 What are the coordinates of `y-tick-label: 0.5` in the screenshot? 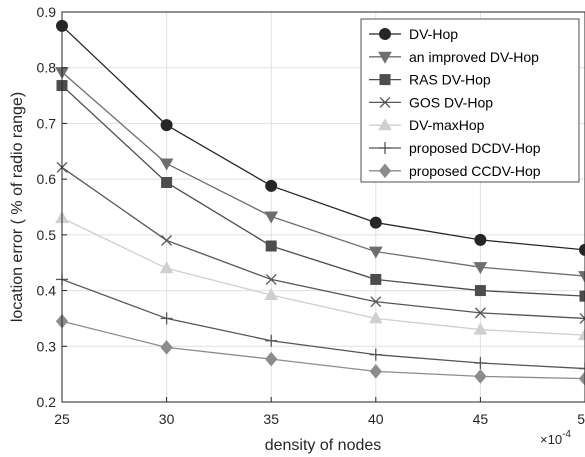 It's located at (47, 235).